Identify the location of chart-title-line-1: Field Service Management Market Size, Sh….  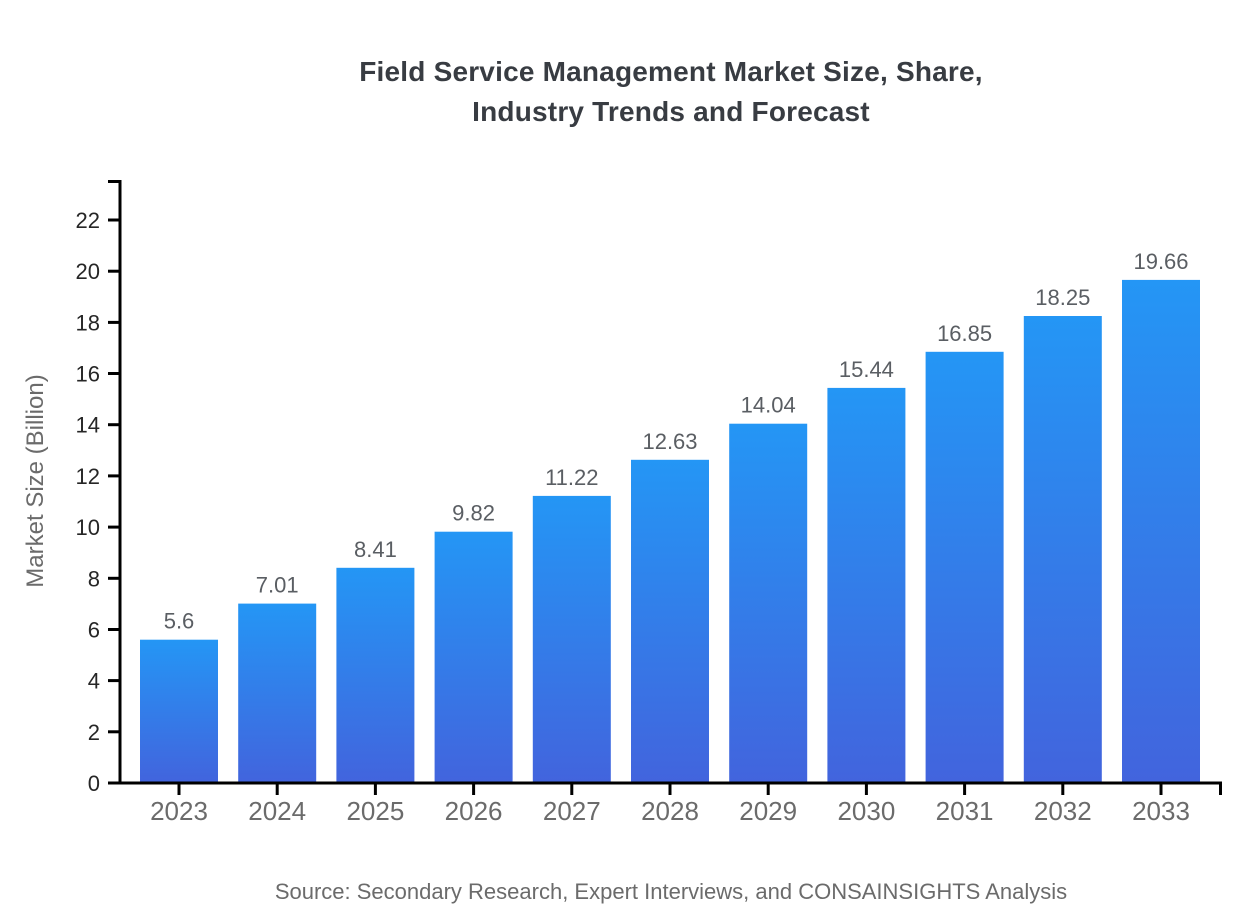
(671, 71).